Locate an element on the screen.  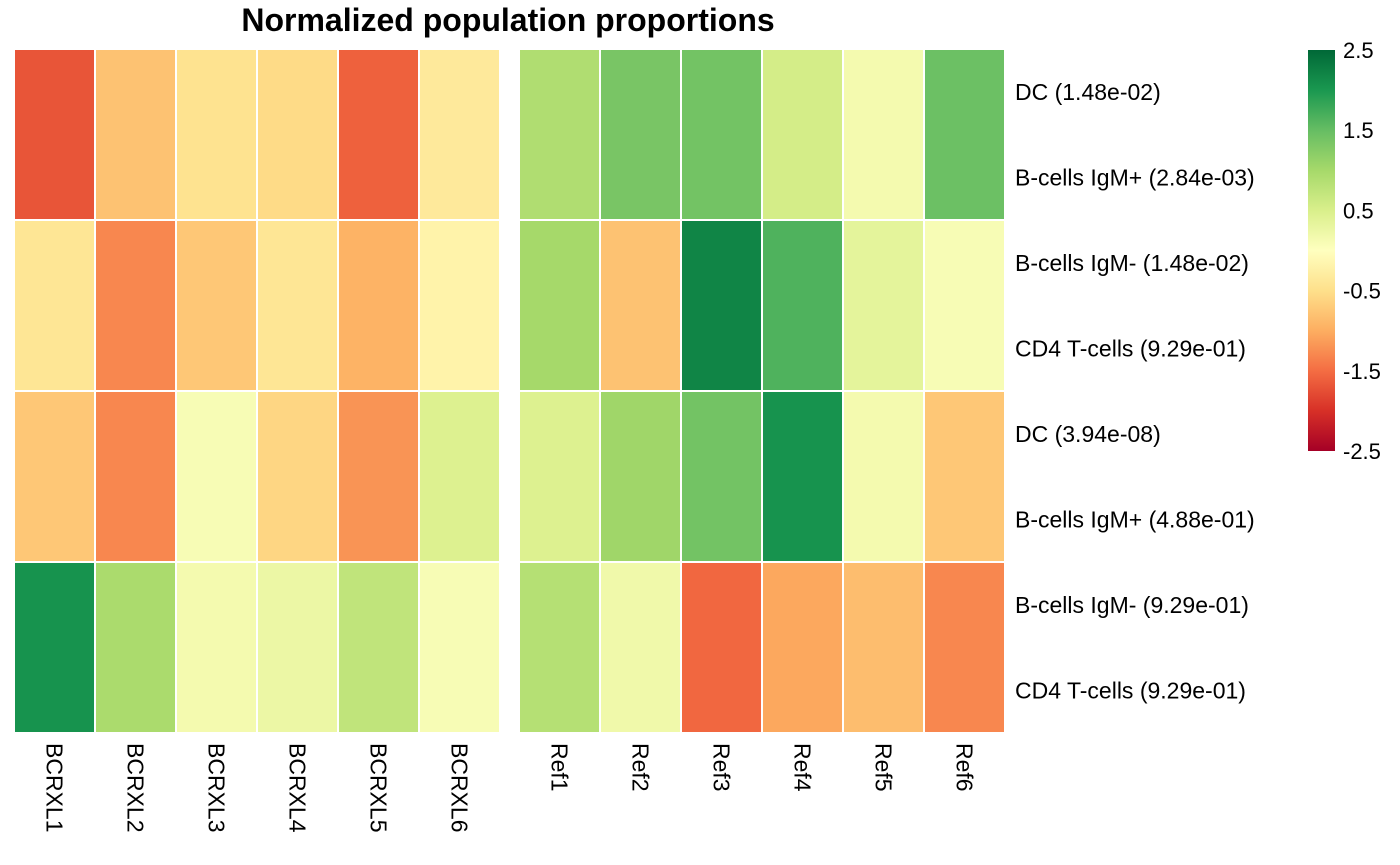
row-label: DC (3.94e-08) is located at coordinates (1088, 434).